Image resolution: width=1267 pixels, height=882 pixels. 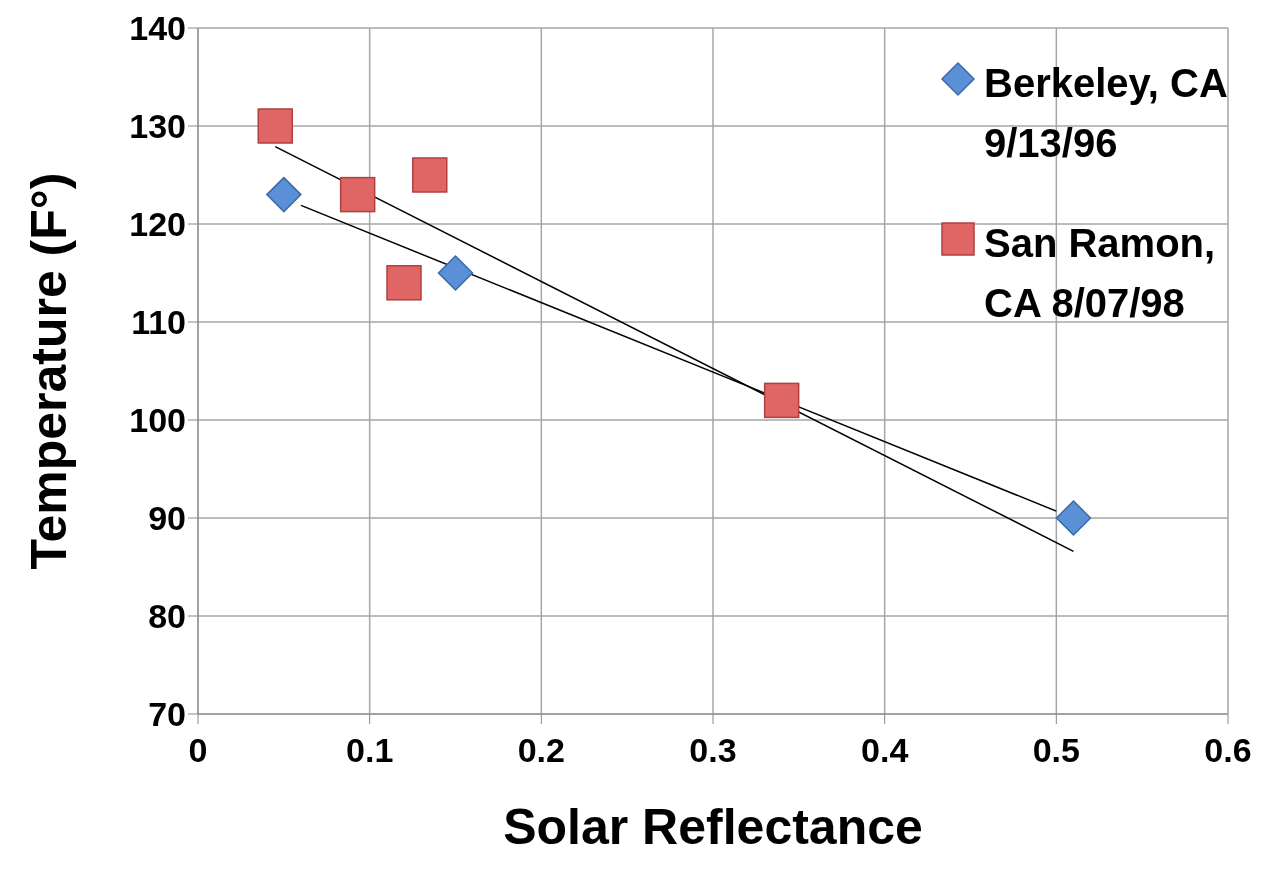 I want to click on x-tick-label: 0, so click(x=198, y=750).